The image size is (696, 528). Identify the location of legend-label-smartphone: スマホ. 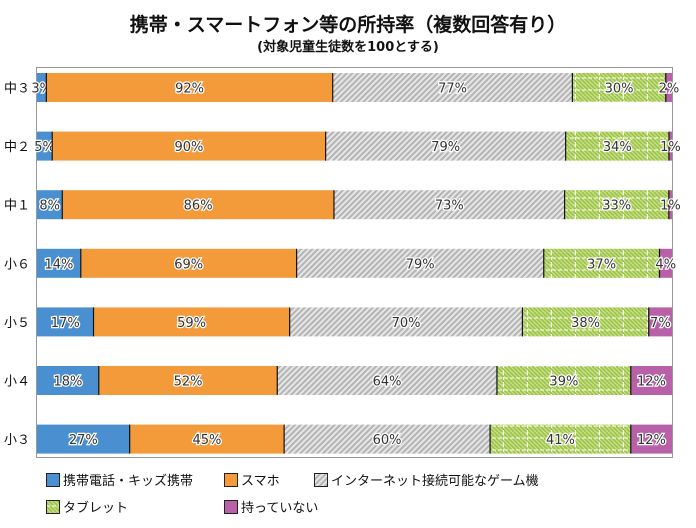
(260, 481).